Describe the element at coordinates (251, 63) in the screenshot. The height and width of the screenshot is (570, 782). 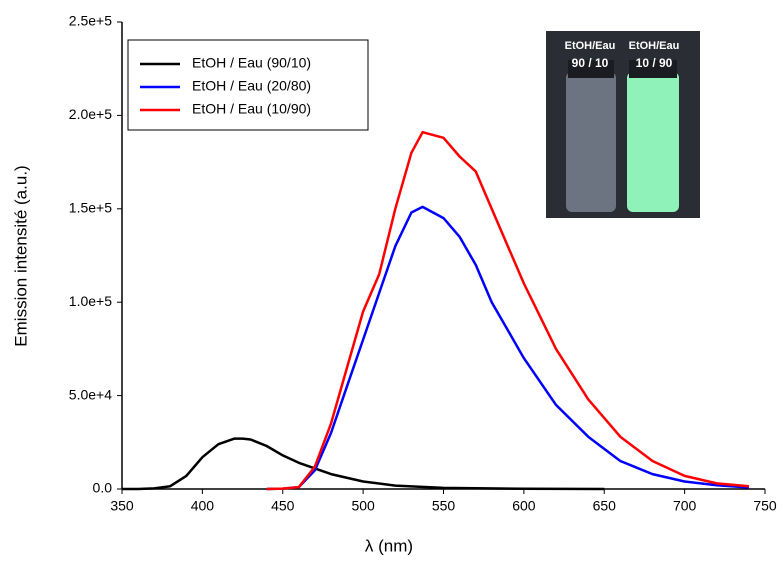
I see `legend-label: EtOH / Eau (90/10)` at that location.